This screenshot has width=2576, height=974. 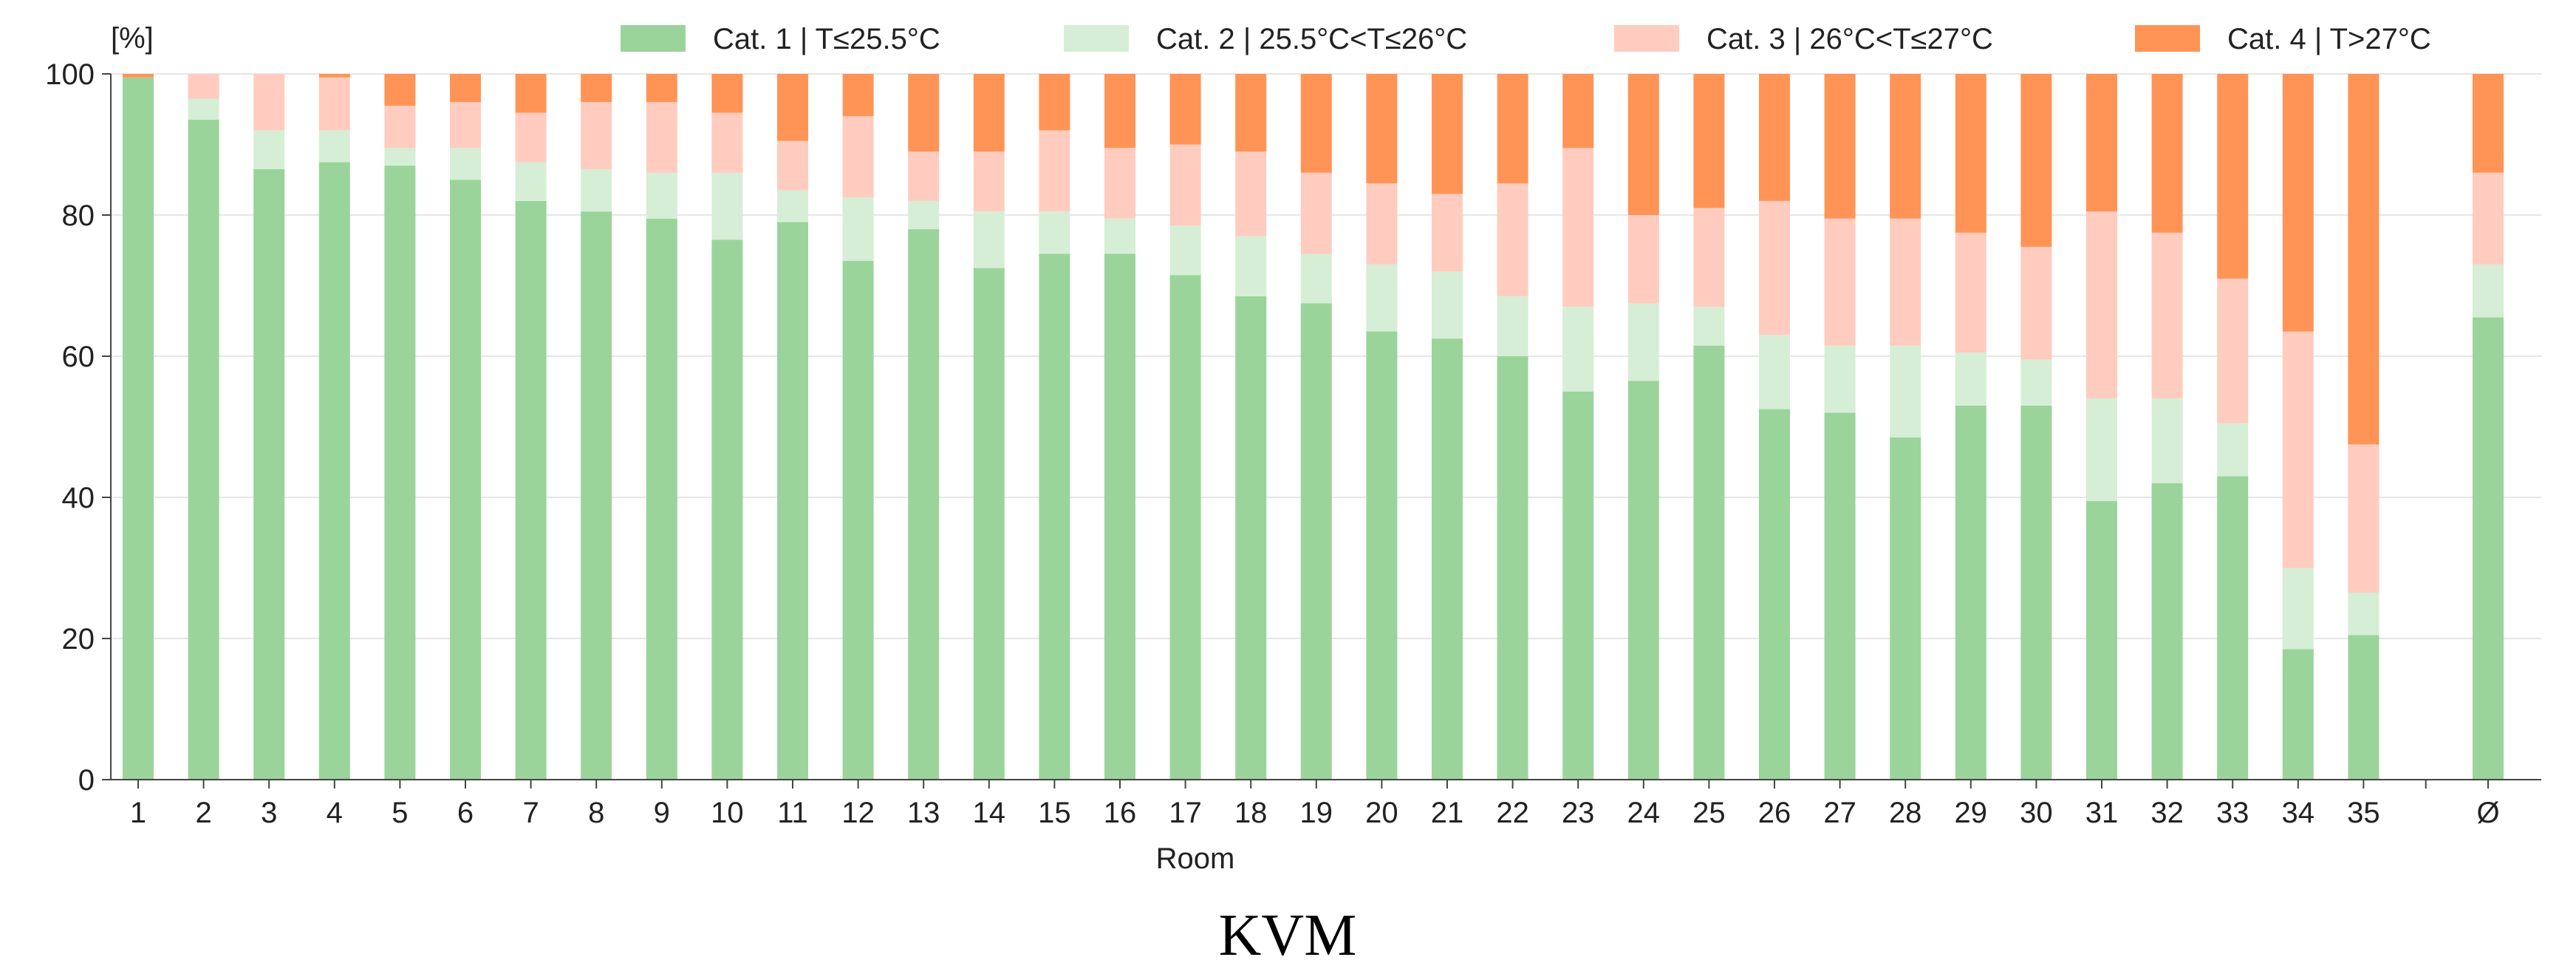 I want to click on x-tick-label-18: 18, so click(x=1251, y=813).